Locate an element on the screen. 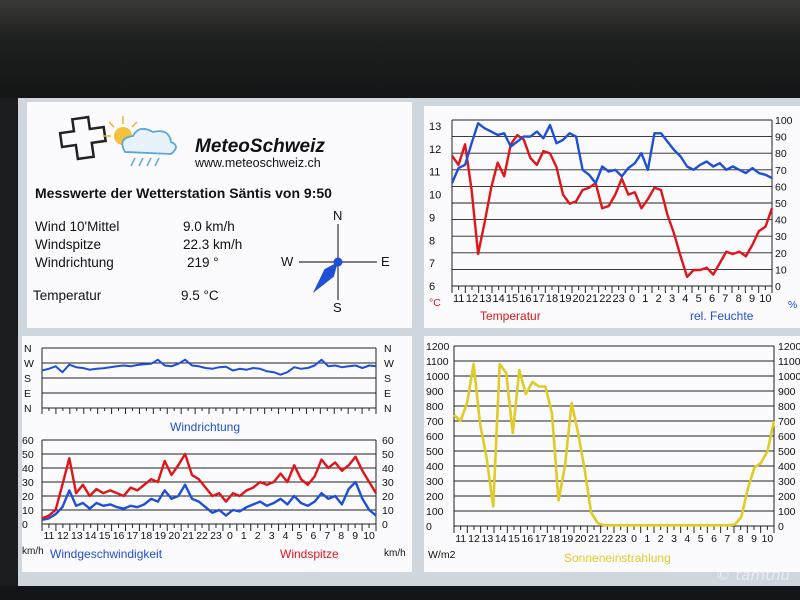 Image resolution: width=800 pixels, height=600 pixels. wind-gust-legend: Windspitze is located at coordinates (309, 554).